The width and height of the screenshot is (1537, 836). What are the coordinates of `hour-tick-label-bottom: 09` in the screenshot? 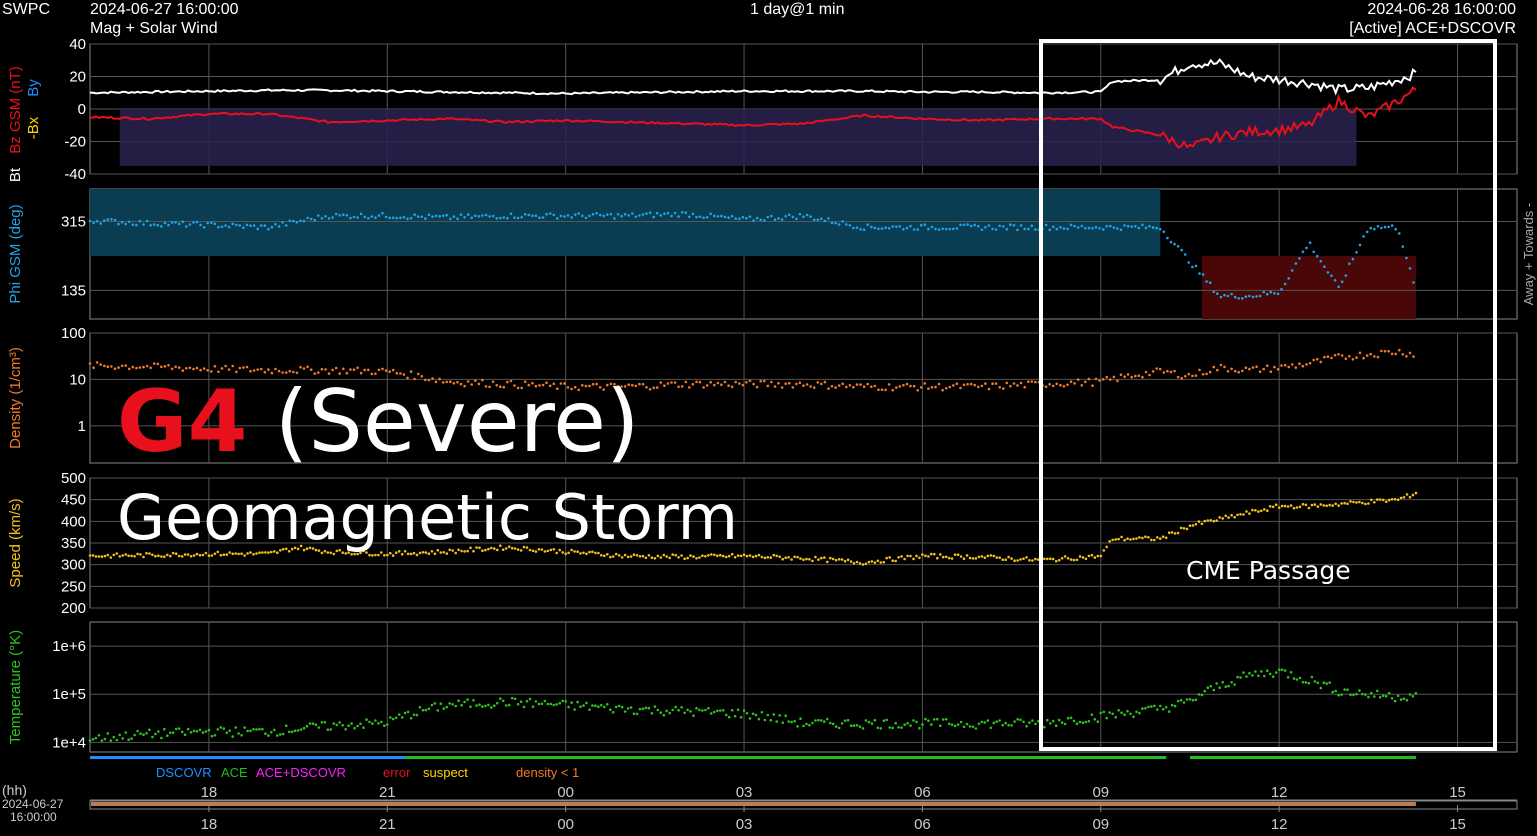 It's located at (1100, 824).